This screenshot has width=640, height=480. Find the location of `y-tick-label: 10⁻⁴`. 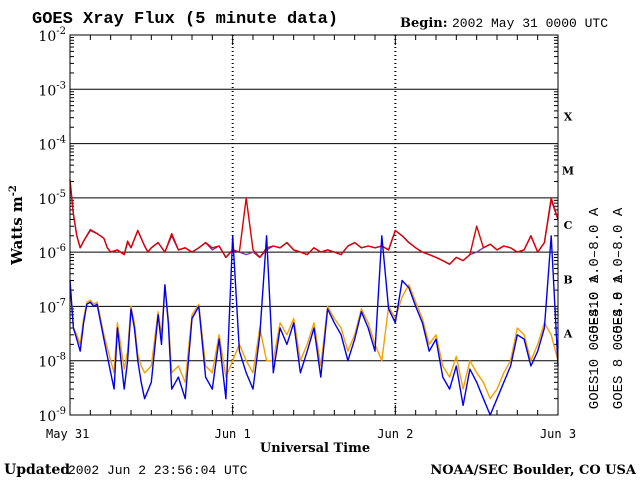

y-tick-label: 10⁻⁴ is located at coordinates (52, 144).